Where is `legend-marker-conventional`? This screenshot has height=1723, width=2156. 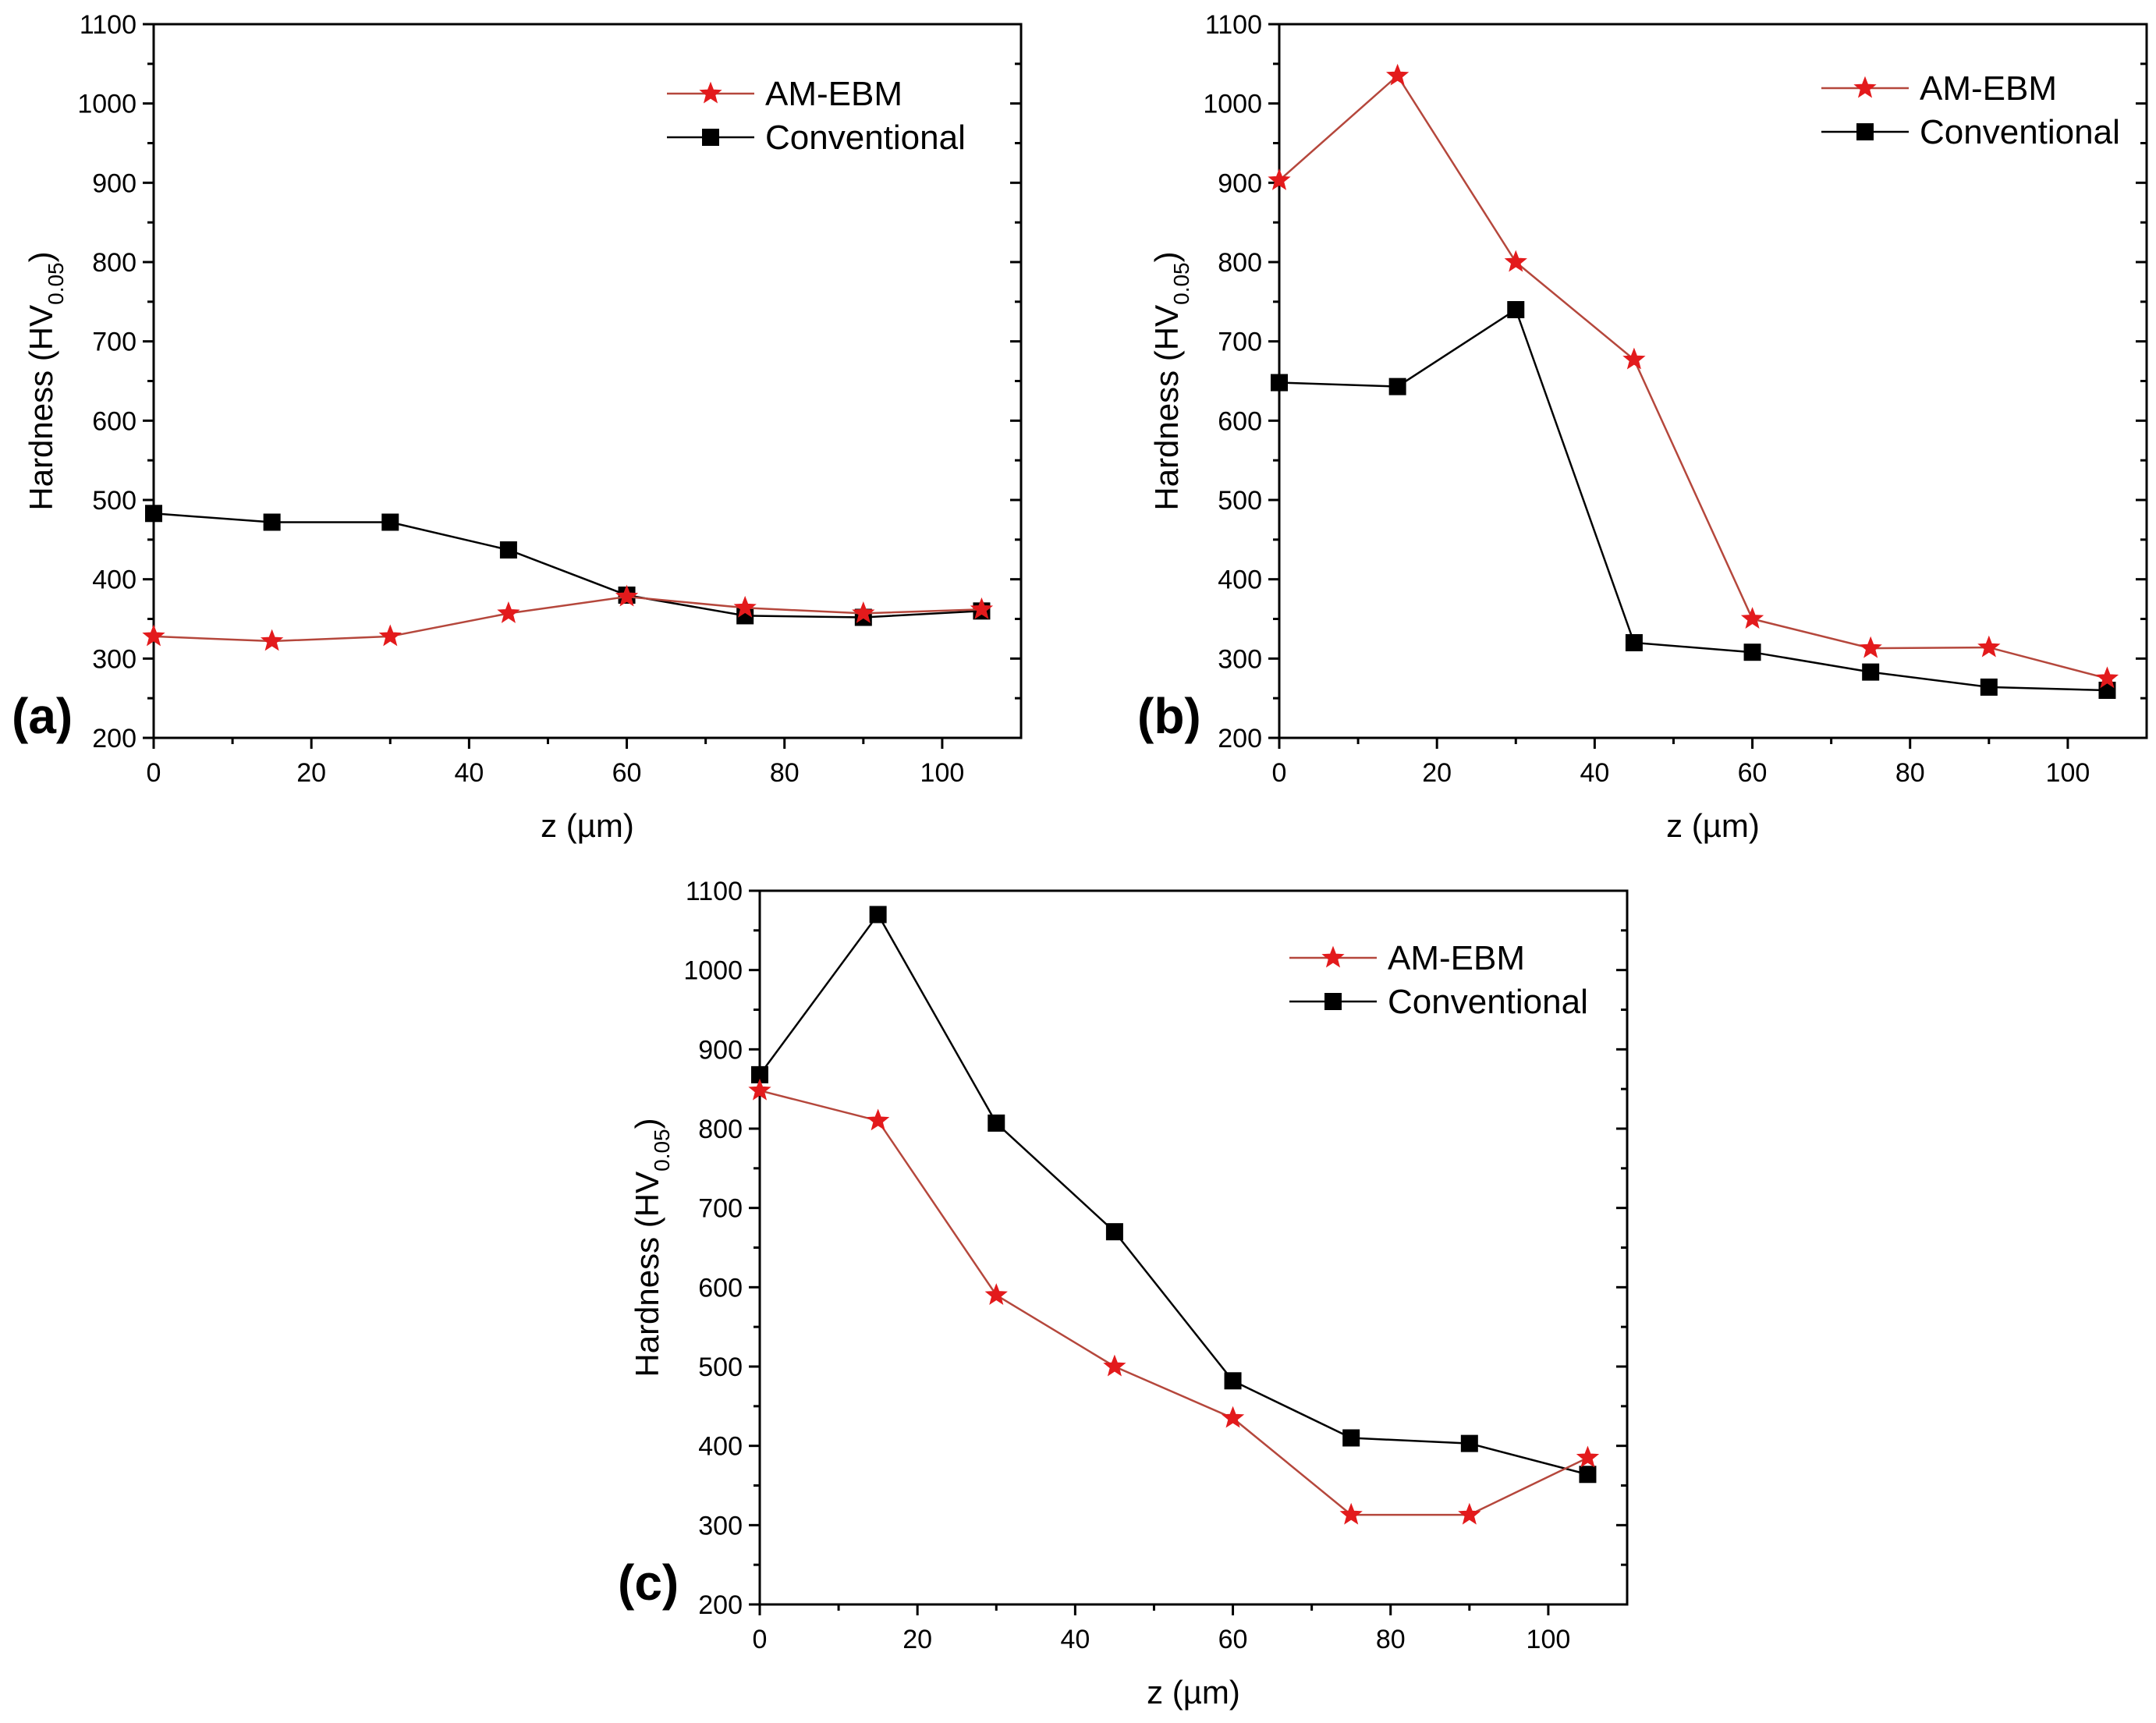 legend-marker-conventional is located at coordinates (1865, 131).